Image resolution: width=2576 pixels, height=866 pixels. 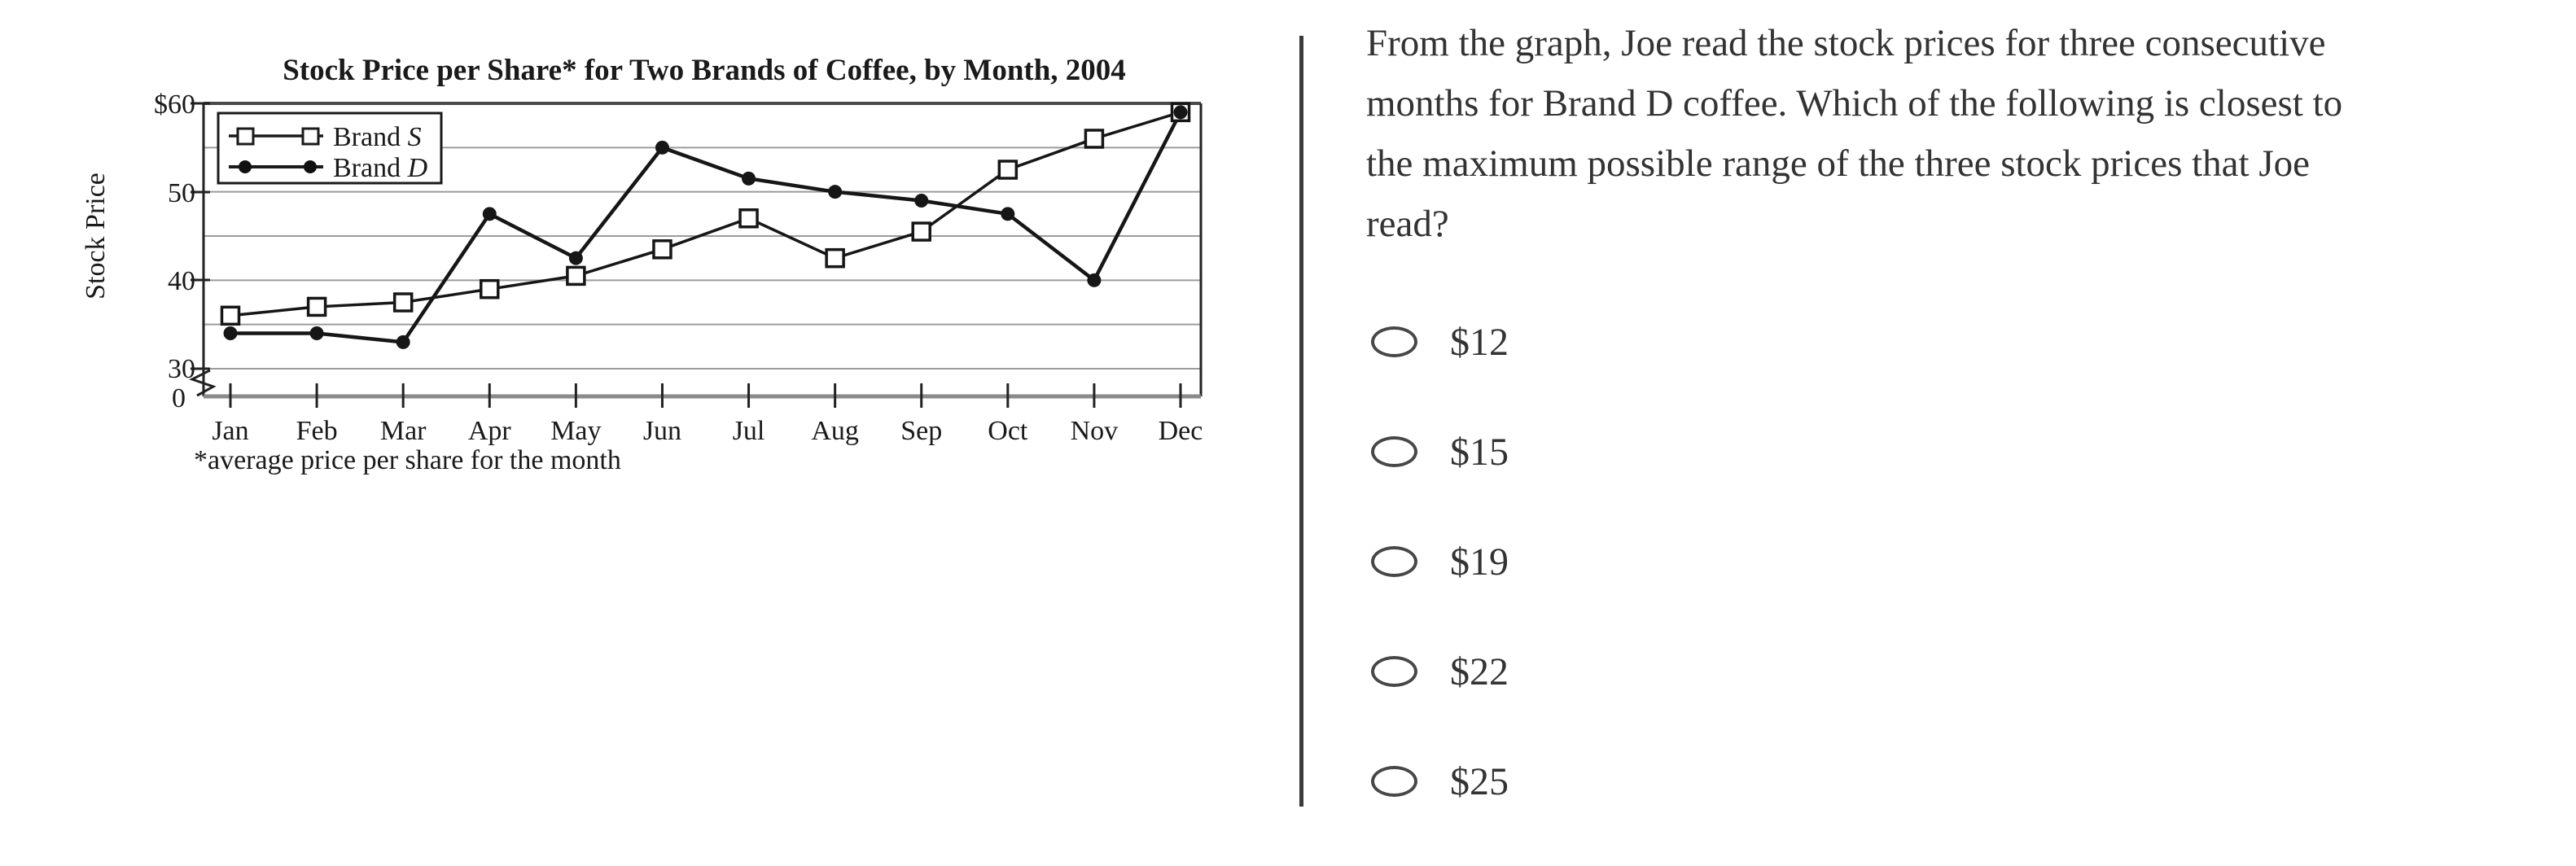 I want to click on option-row: $15, so click(x=1440, y=452).